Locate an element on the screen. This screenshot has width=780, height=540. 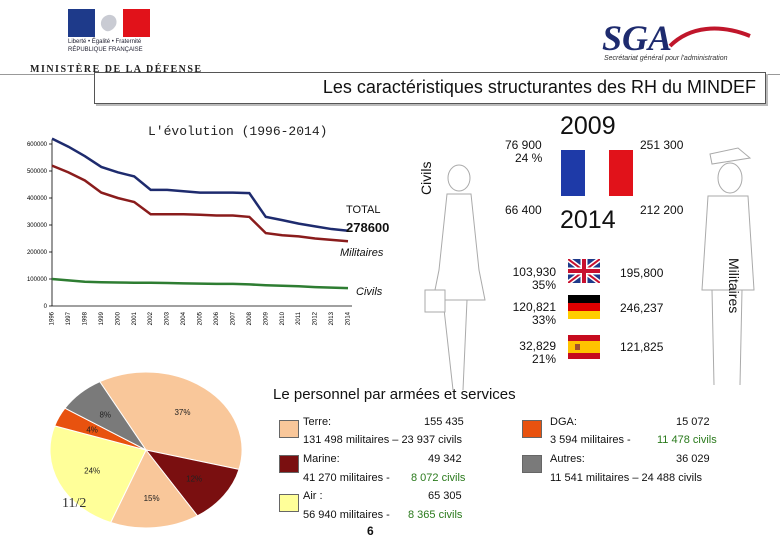
air-mil: 56 940 militaires - is located at coordinates (346, 515).